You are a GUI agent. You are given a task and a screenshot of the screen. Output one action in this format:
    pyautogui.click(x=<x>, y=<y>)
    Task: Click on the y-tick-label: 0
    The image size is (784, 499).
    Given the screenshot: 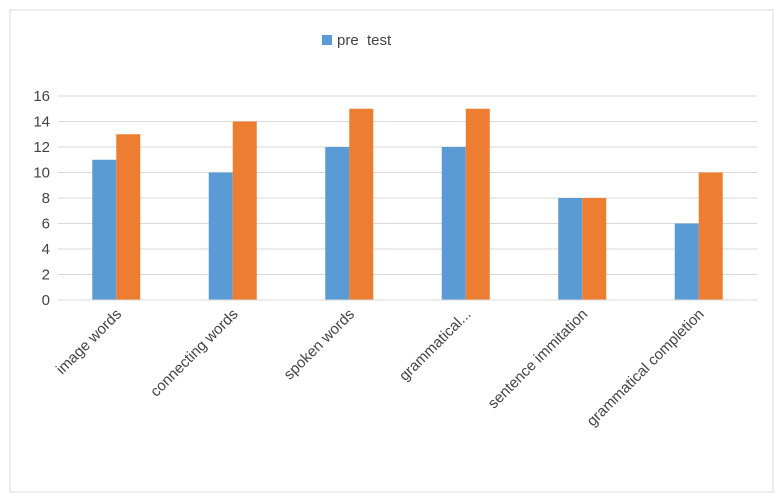 What is the action you would take?
    pyautogui.click(x=46, y=300)
    